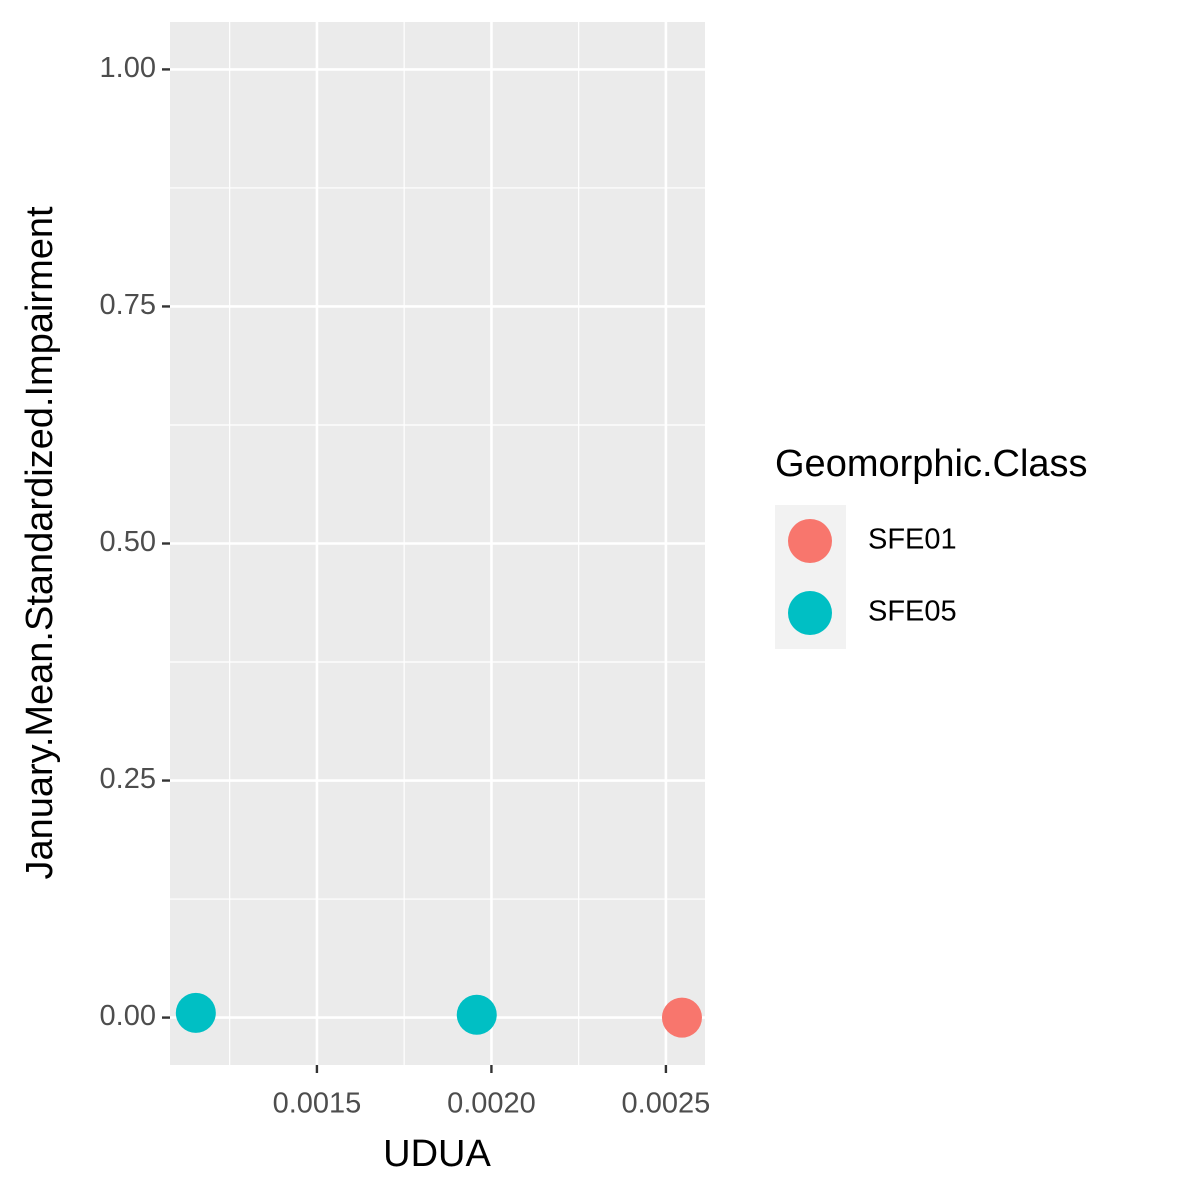 The image size is (1200, 1200). Describe the element at coordinates (128, 1016) in the screenshot. I see `y-tick-label: 0.00` at that location.